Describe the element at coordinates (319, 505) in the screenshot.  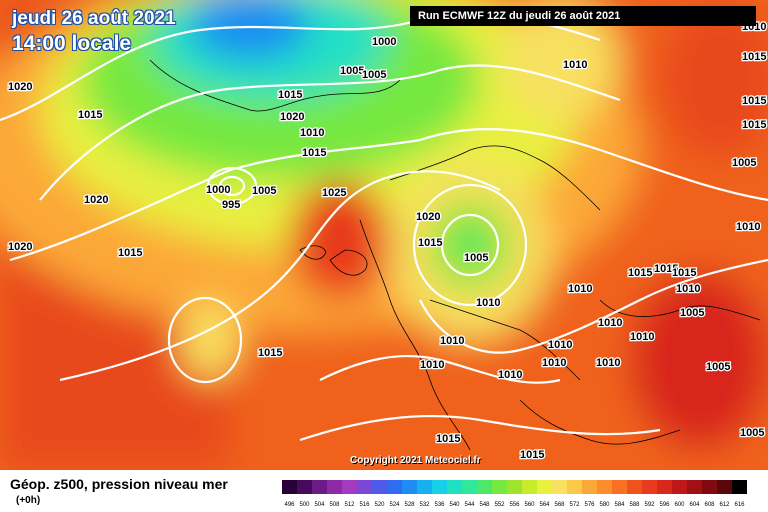
I see `scale-label-504: 504` at that location.